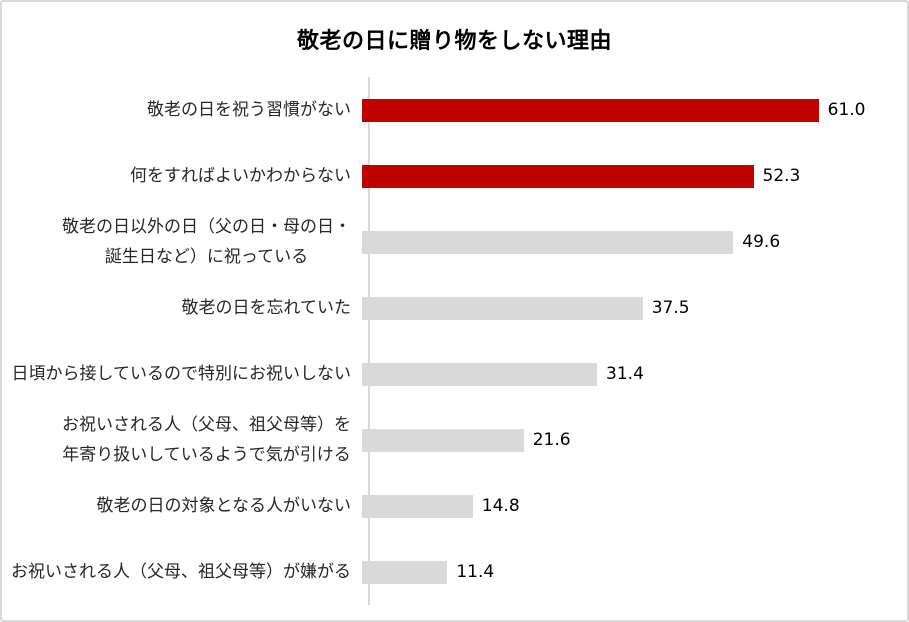 This screenshot has height=622, width=909. What do you see at coordinates (670, 308) in the screenshot?
I see `value-label: 37.5` at bounding box center [670, 308].